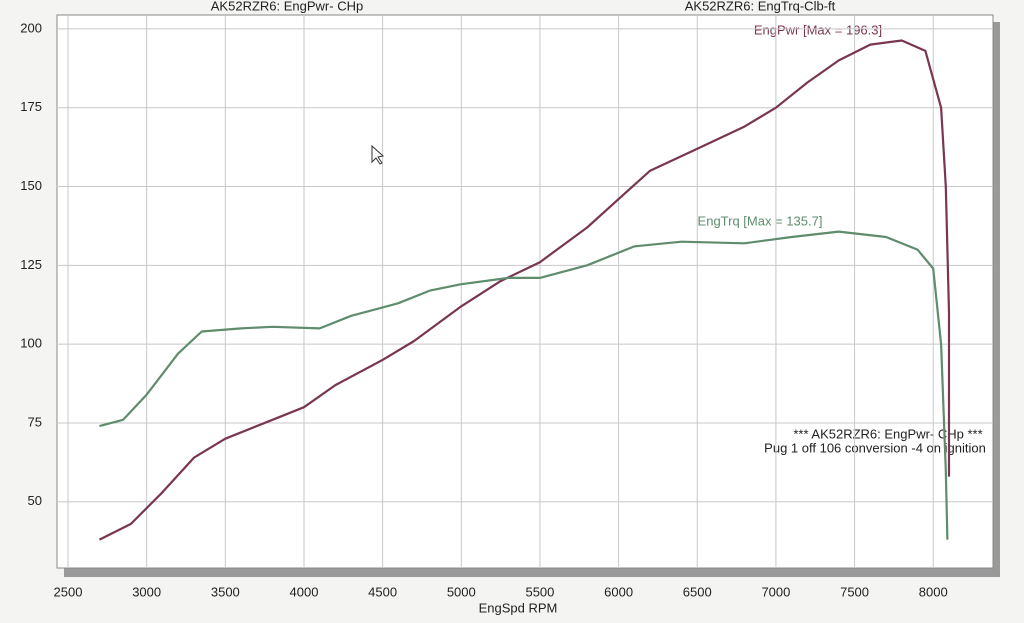 The image size is (1024, 623). What do you see at coordinates (854, 591) in the screenshot?
I see `x-tick-label: 7500` at bounding box center [854, 591].